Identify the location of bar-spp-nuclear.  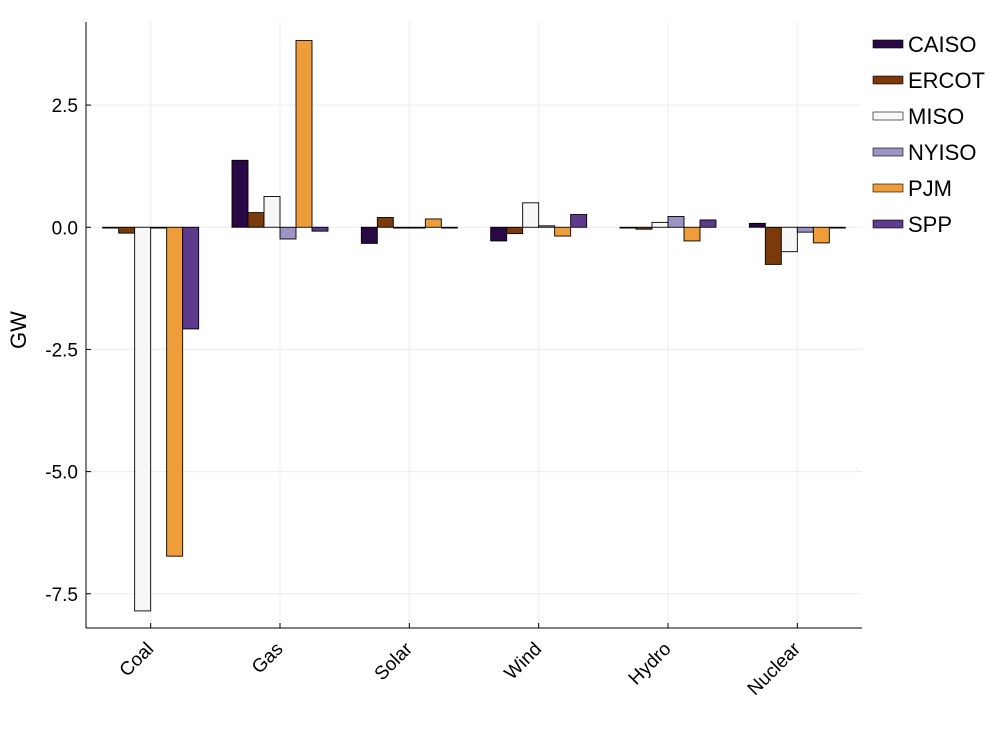
(837, 227).